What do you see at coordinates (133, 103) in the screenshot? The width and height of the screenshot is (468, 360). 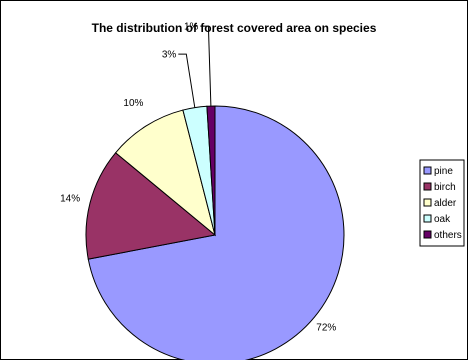 I see `slice-label-alder: 10%` at bounding box center [133, 103].